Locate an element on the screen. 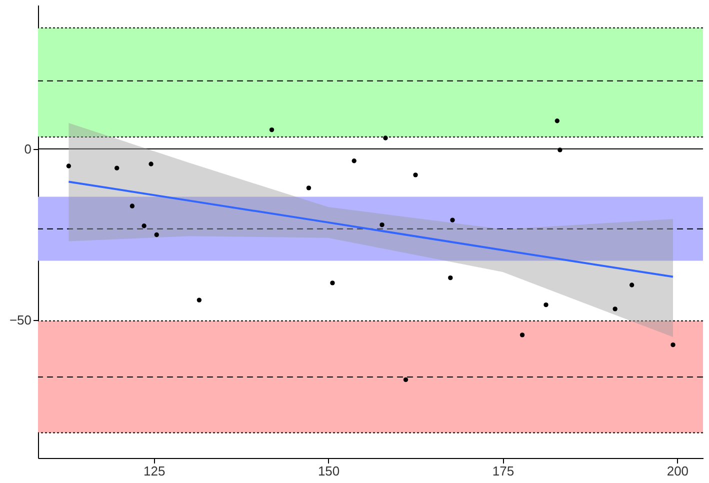 The width and height of the screenshot is (709, 483). y-tick-label: 0 is located at coordinates (28, 148).